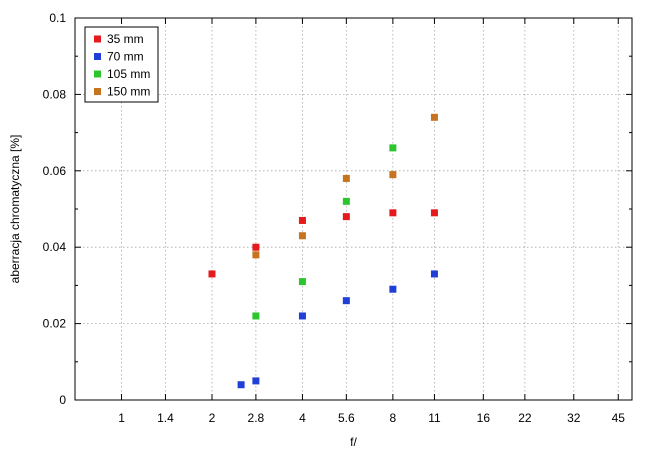 This screenshot has height=455, width=655. What do you see at coordinates (619, 418) in the screenshot?
I see `x-tick-label: 45` at bounding box center [619, 418].